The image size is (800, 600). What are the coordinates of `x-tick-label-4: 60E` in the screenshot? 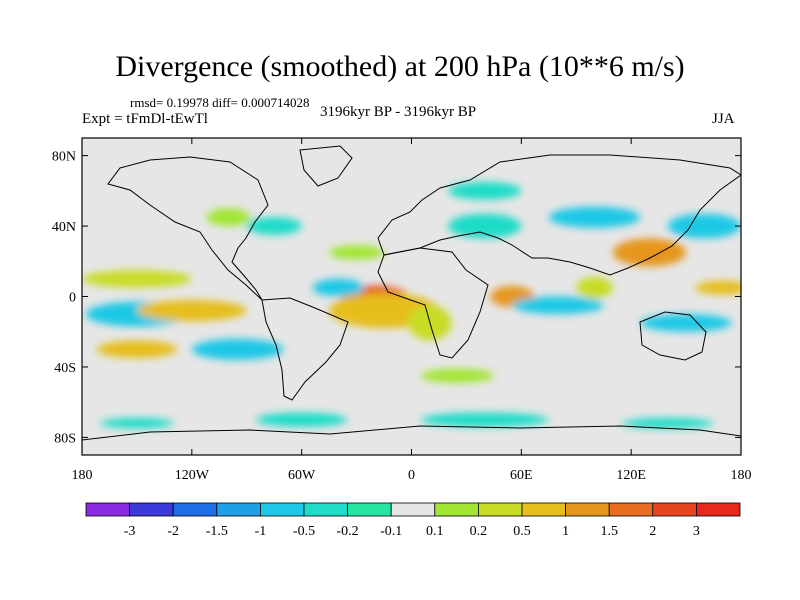 It's located at (521, 475).